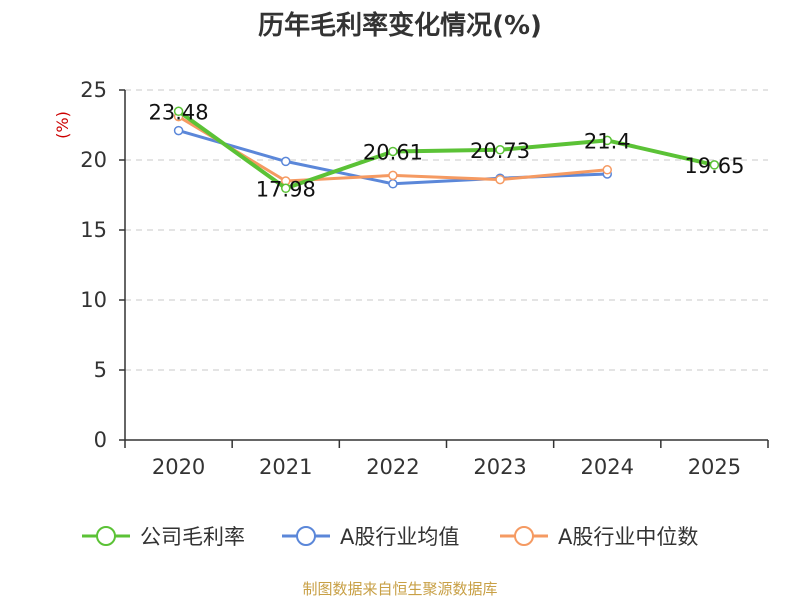 This screenshot has height=600, width=800. I want to click on series-0-point-2024, so click(607, 140).